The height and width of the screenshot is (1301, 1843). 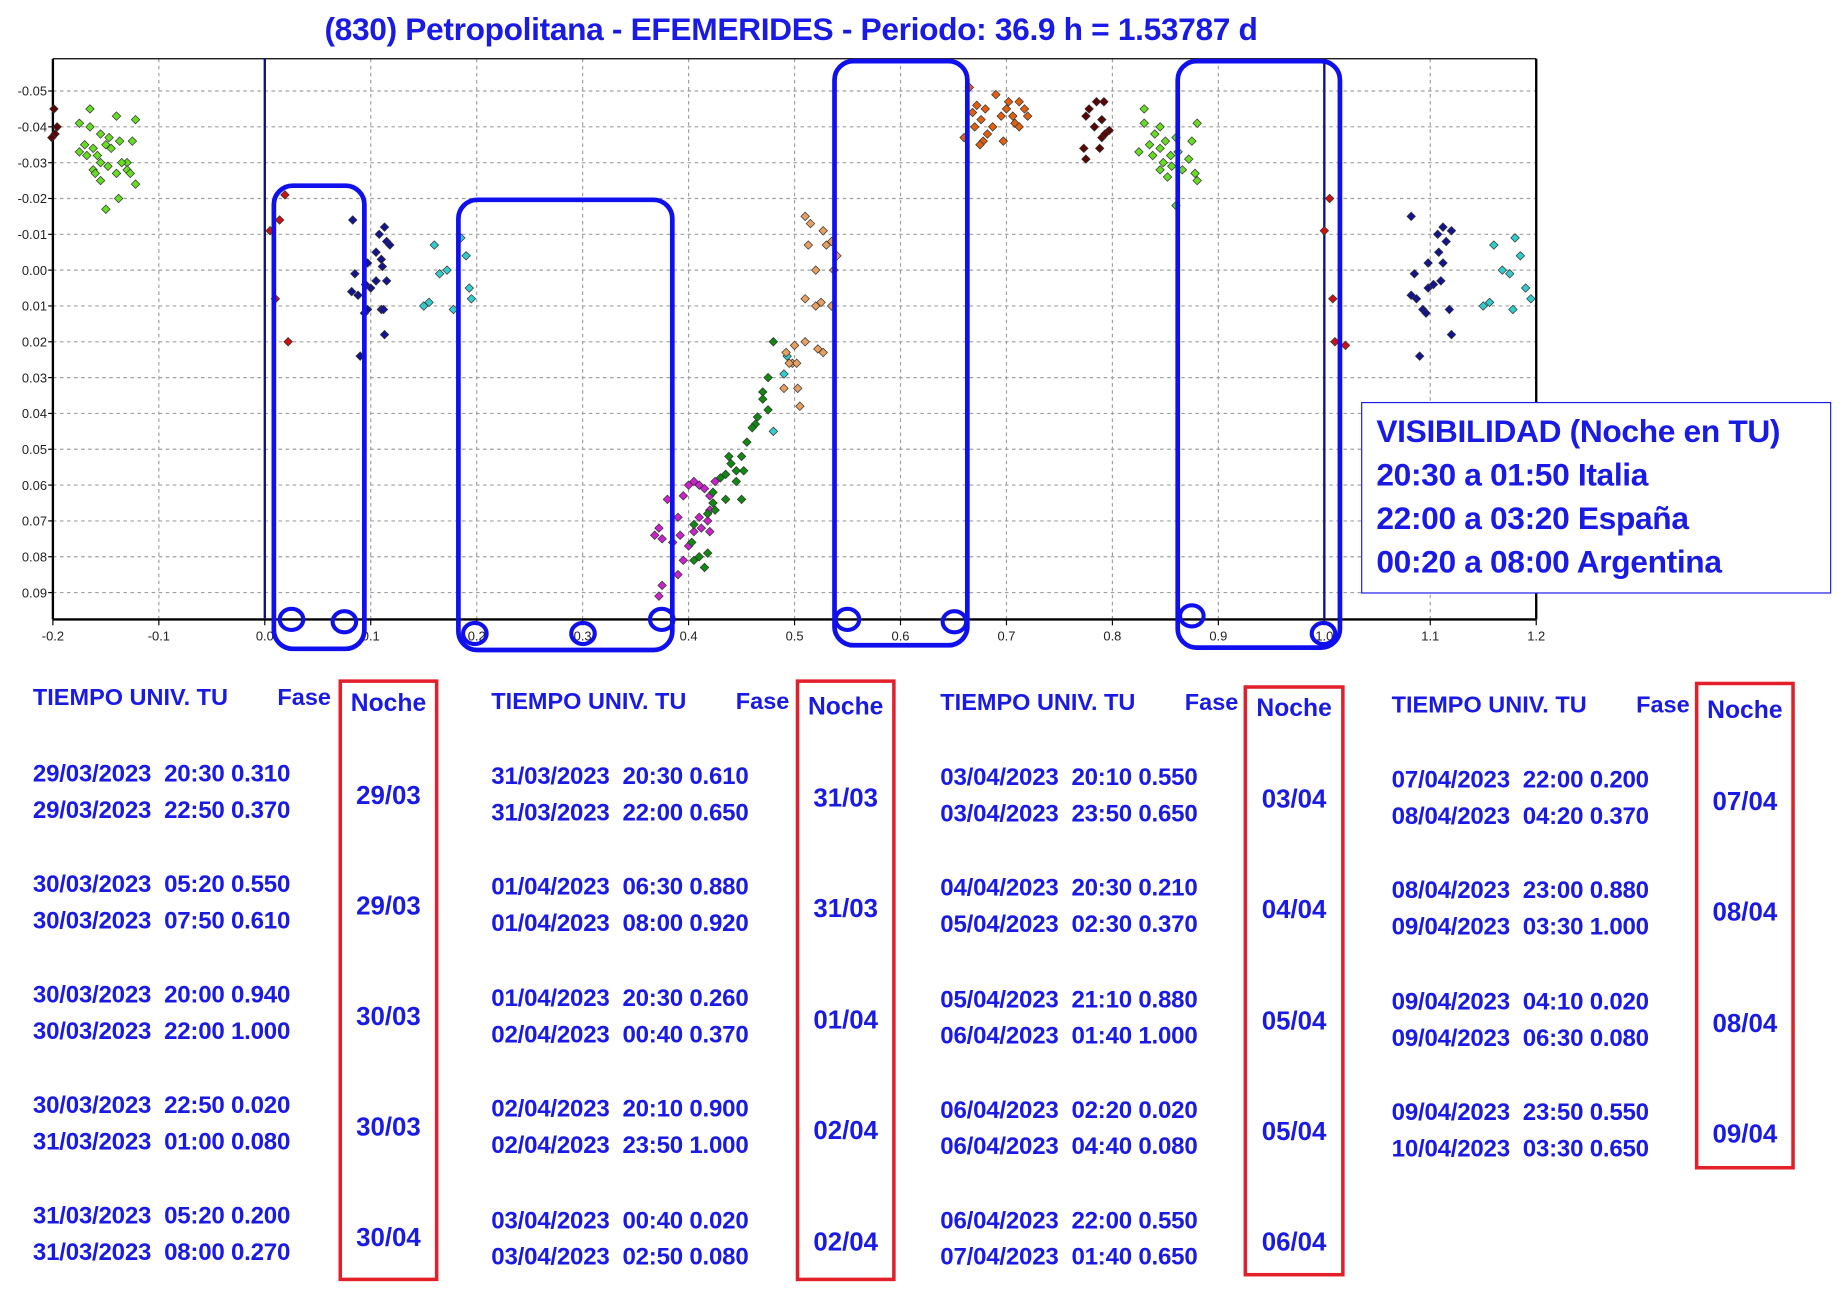 What do you see at coordinates (475, 633) in the screenshot?
I see `phase-circle-marker` at bounding box center [475, 633].